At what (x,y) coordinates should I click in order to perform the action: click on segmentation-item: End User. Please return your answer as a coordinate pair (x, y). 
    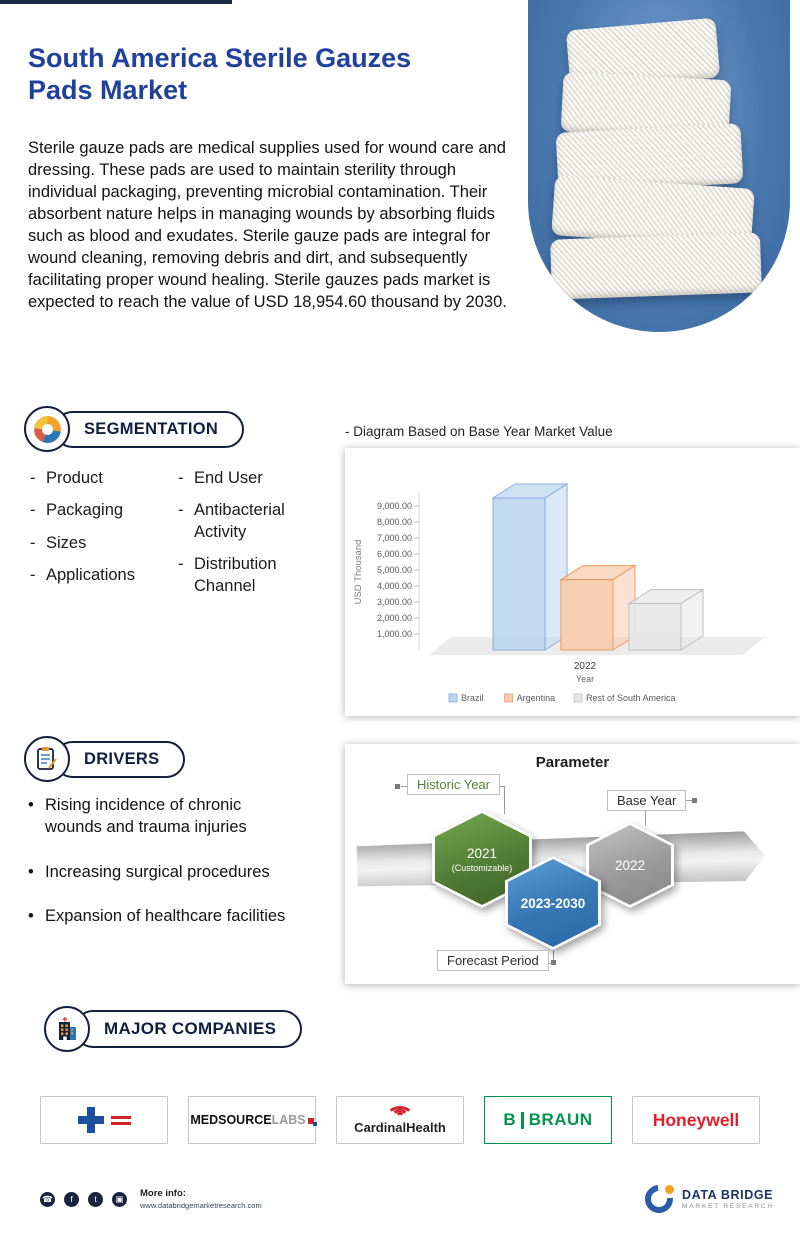
    Looking at the image, I should click on (244, 479).